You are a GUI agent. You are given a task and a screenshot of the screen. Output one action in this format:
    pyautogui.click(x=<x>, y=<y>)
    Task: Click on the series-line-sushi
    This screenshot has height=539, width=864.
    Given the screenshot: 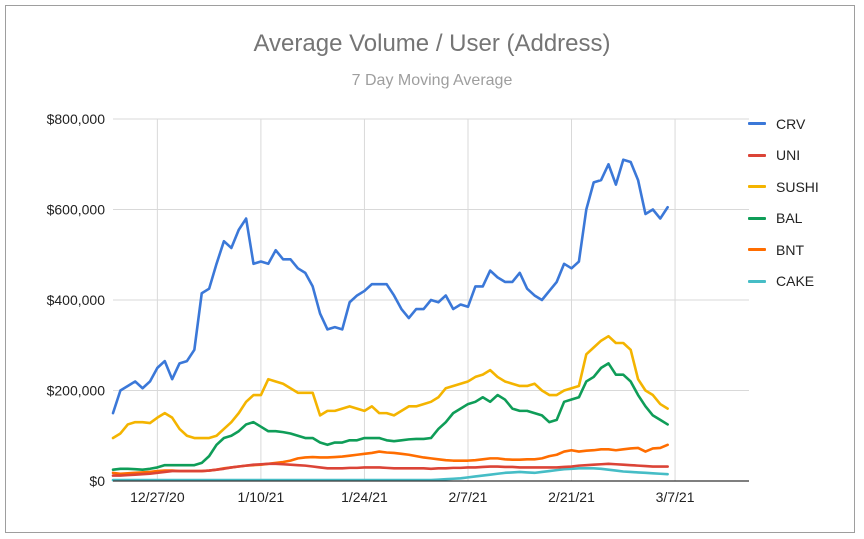 What is the action you would take?
    pyautogui.click(x=390, y=387)
    